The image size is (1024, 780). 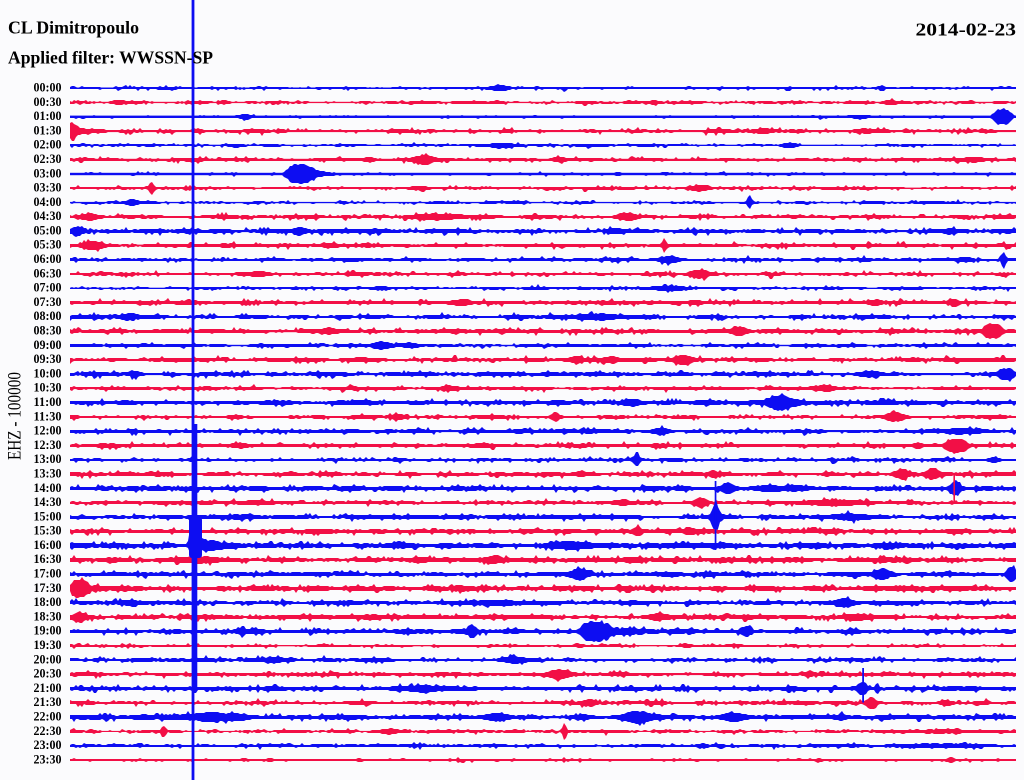 What do you see at coordinates (48, 88) in the screenshot?
I see `svg-text: 00:00` at bounding box center [48, 88].